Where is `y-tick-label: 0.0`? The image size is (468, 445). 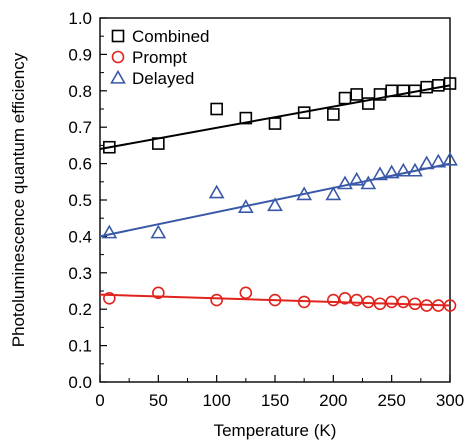
y-tick-label: 0.0 is located at coordinates (80, 382).